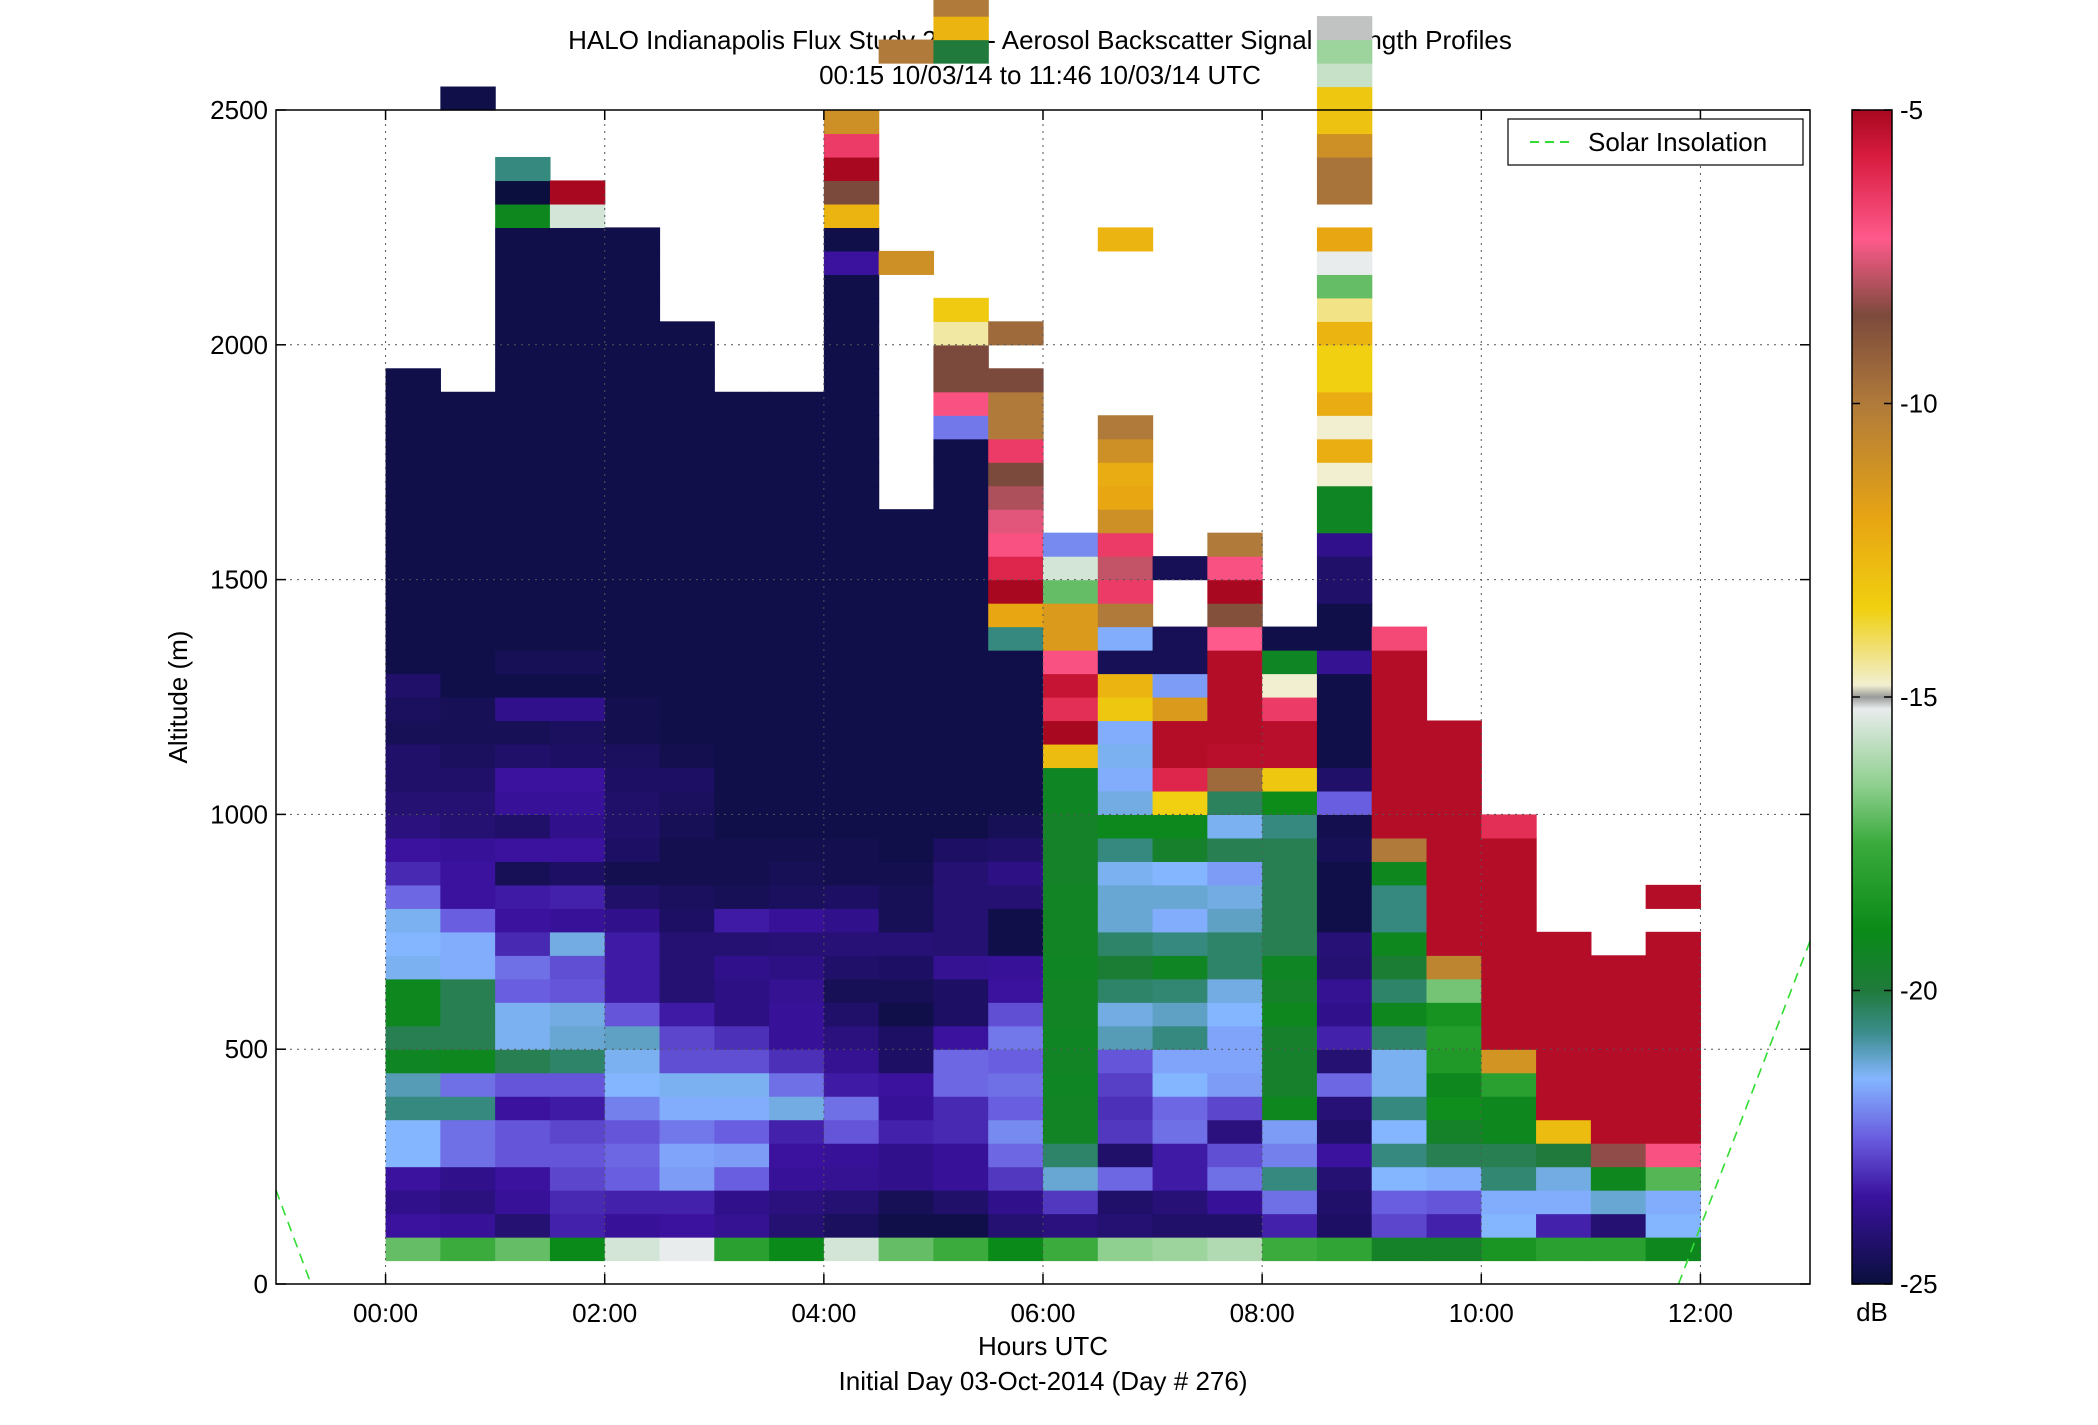 The image size is (2098, 1425). Describe the element at coordinates (1481, 1313) in the screenshot. I see `x-tick-label: 10:00` at that location.